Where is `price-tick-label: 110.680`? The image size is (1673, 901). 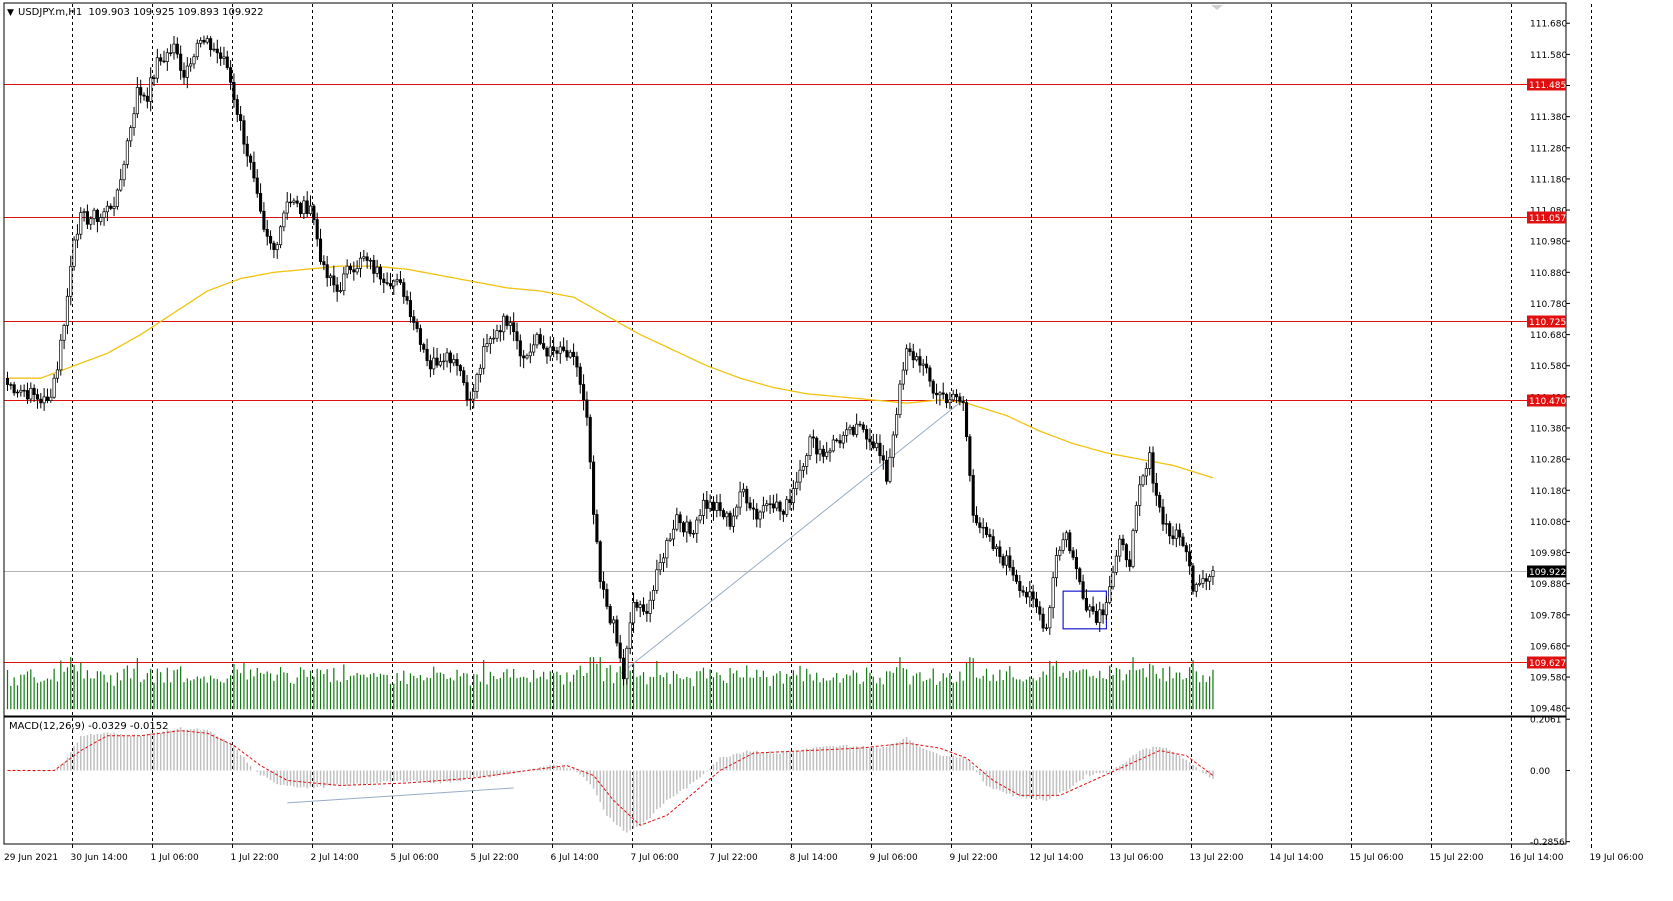
price-tick-label: 110.680 is located at coordinates (1548, 336).